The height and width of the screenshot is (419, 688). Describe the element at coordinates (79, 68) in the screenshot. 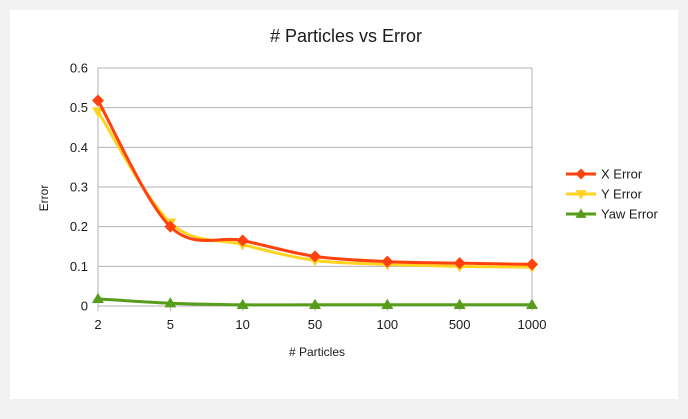

I see `y-tick-label: 0.6` at that location.